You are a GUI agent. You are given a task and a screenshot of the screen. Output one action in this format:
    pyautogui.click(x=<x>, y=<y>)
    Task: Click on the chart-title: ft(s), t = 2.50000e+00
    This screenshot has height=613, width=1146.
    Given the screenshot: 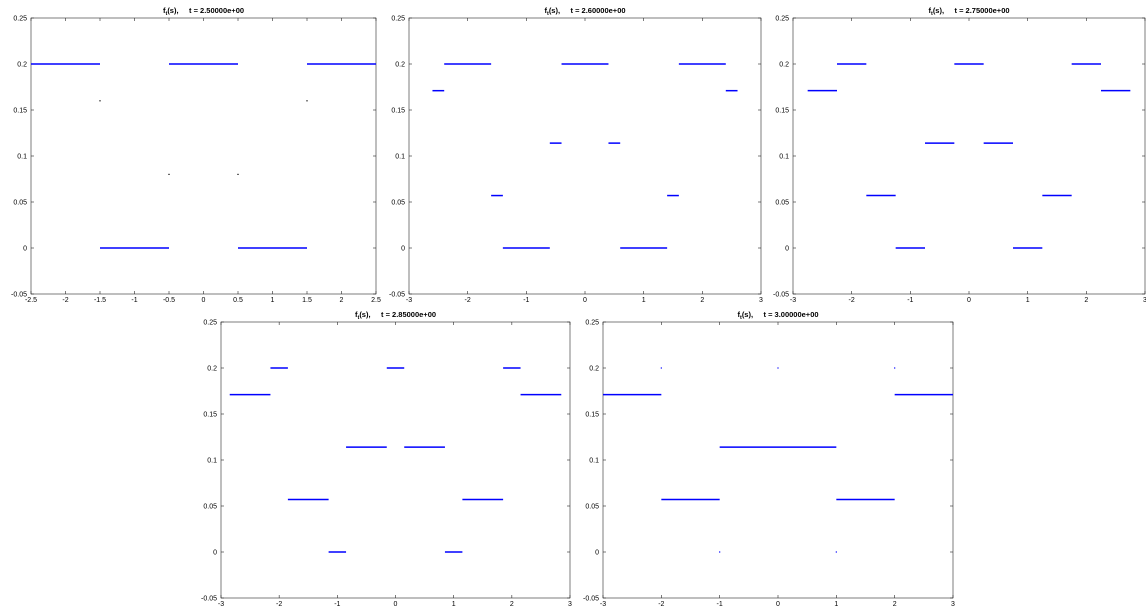 What is the action you would take?
    pyautogui.click(x=203, y=11)
    